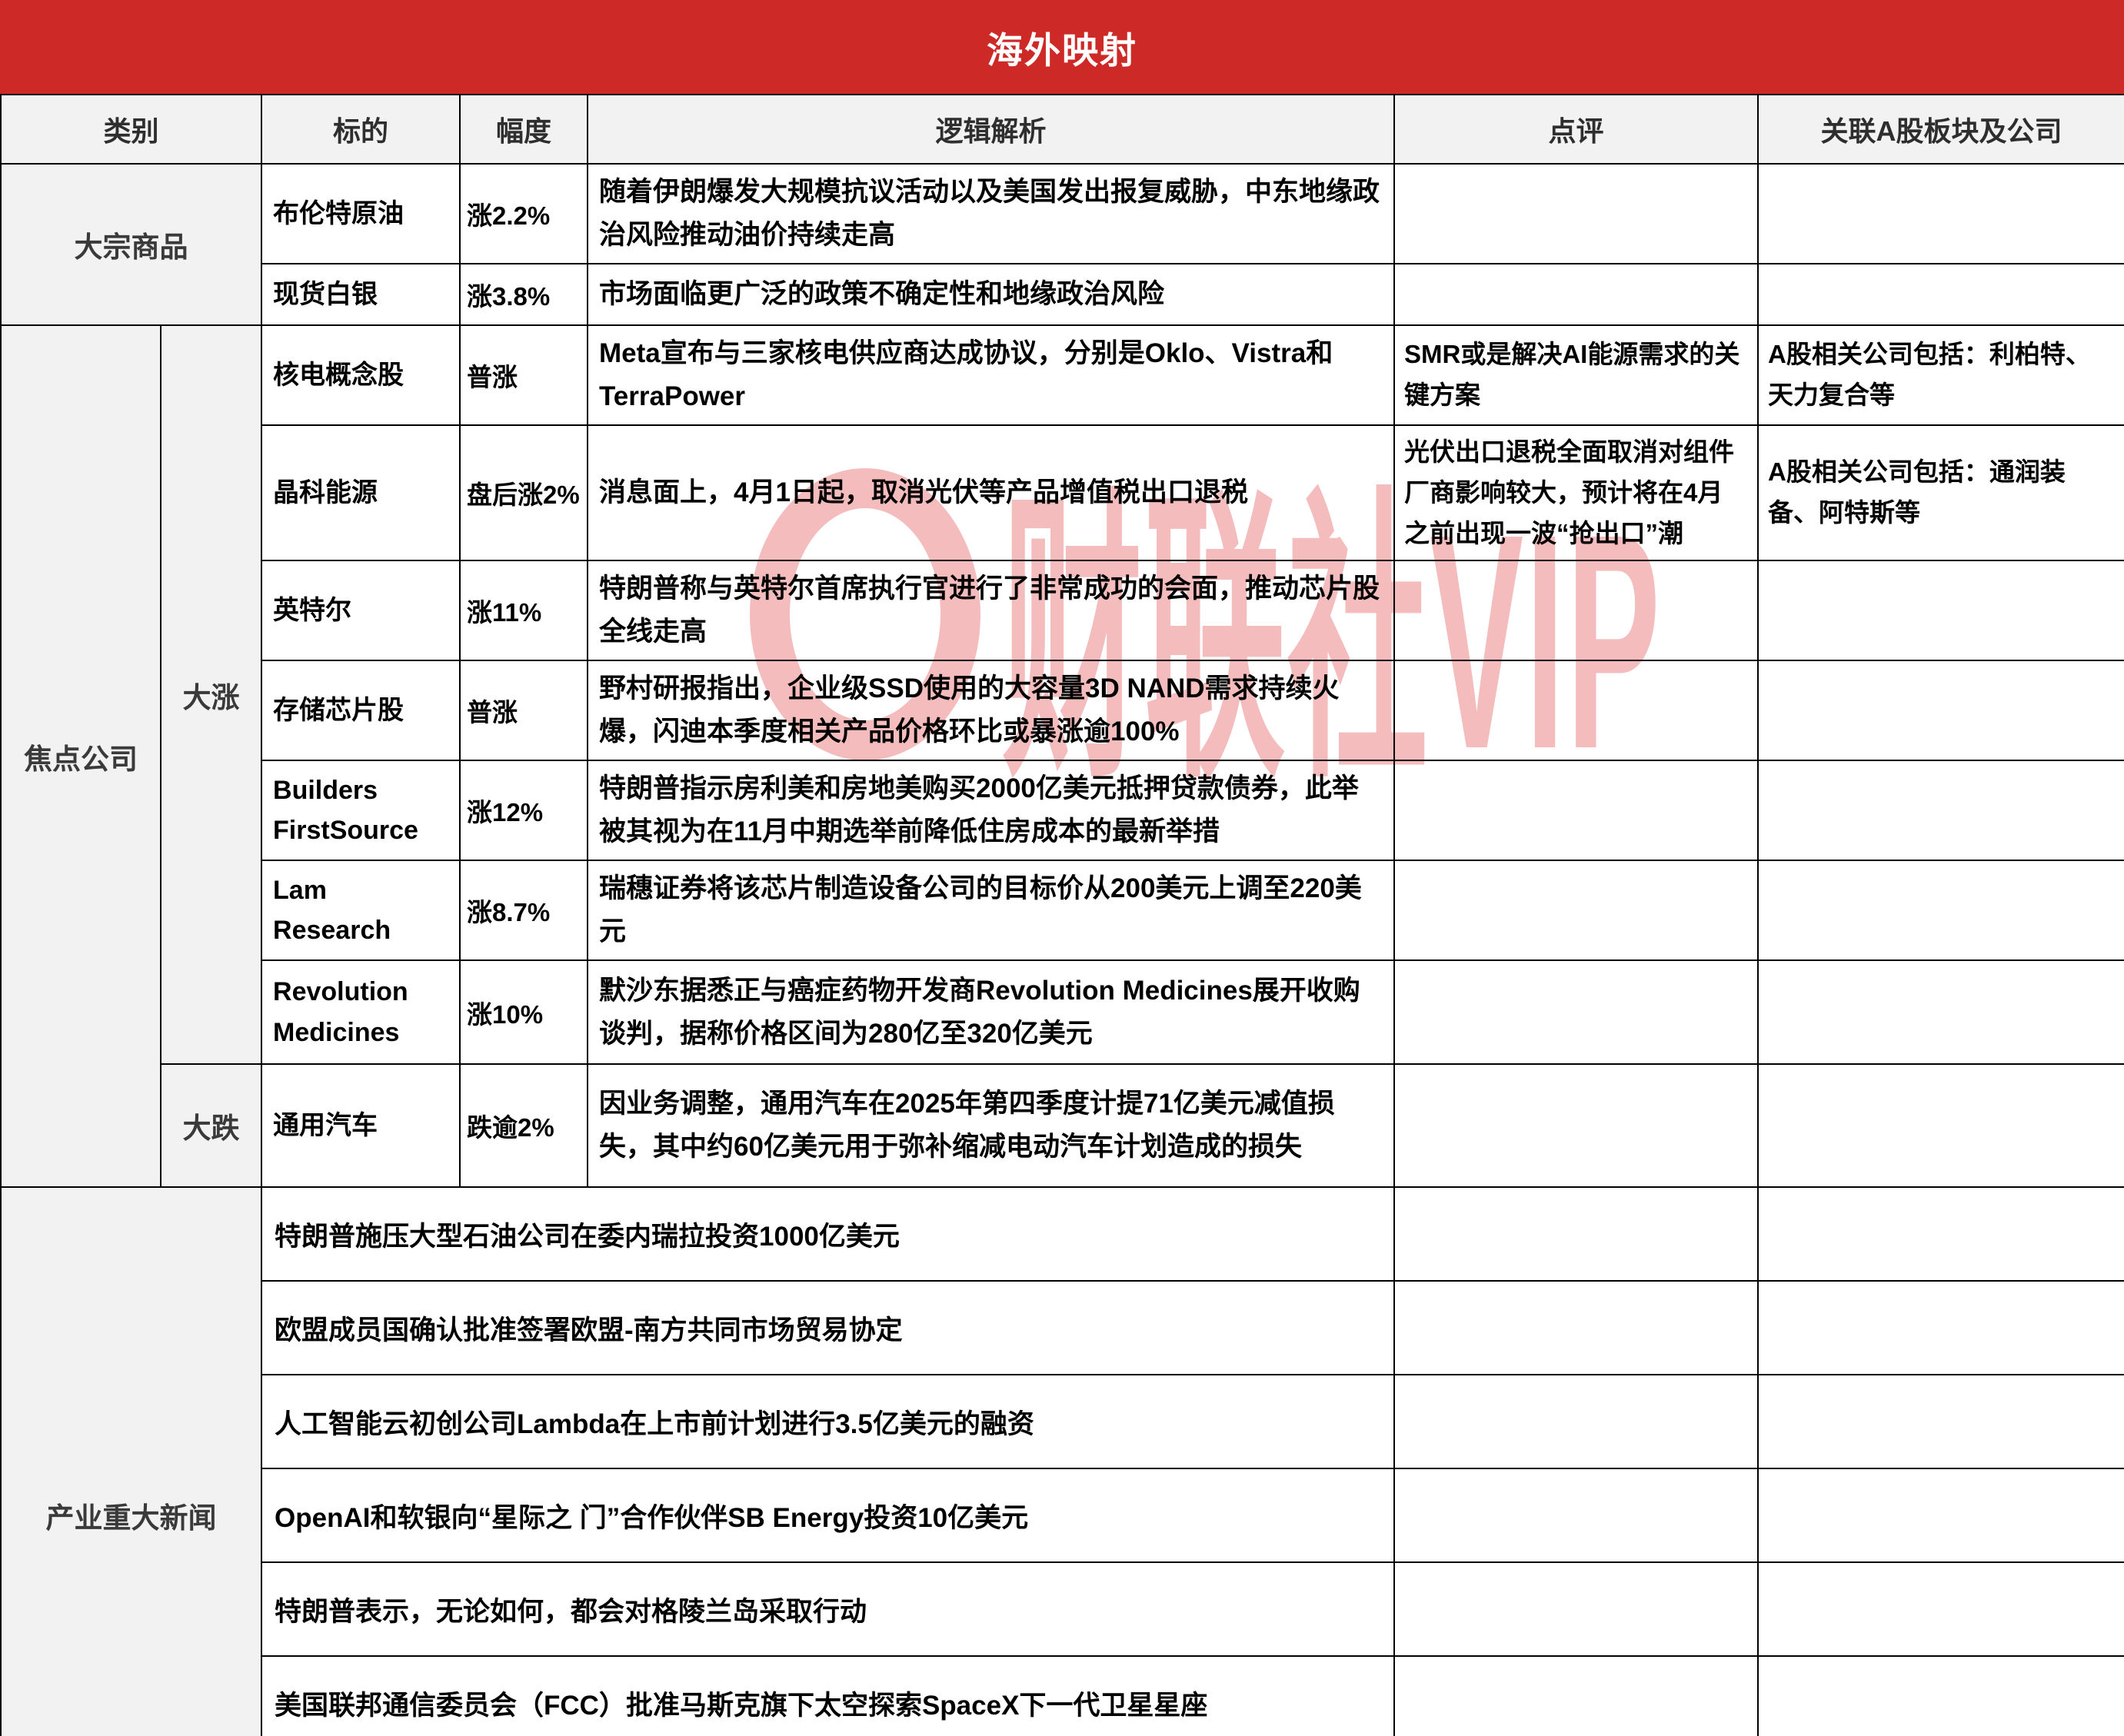  I want to click on target-cell: 现货白银, so click(361, 294).